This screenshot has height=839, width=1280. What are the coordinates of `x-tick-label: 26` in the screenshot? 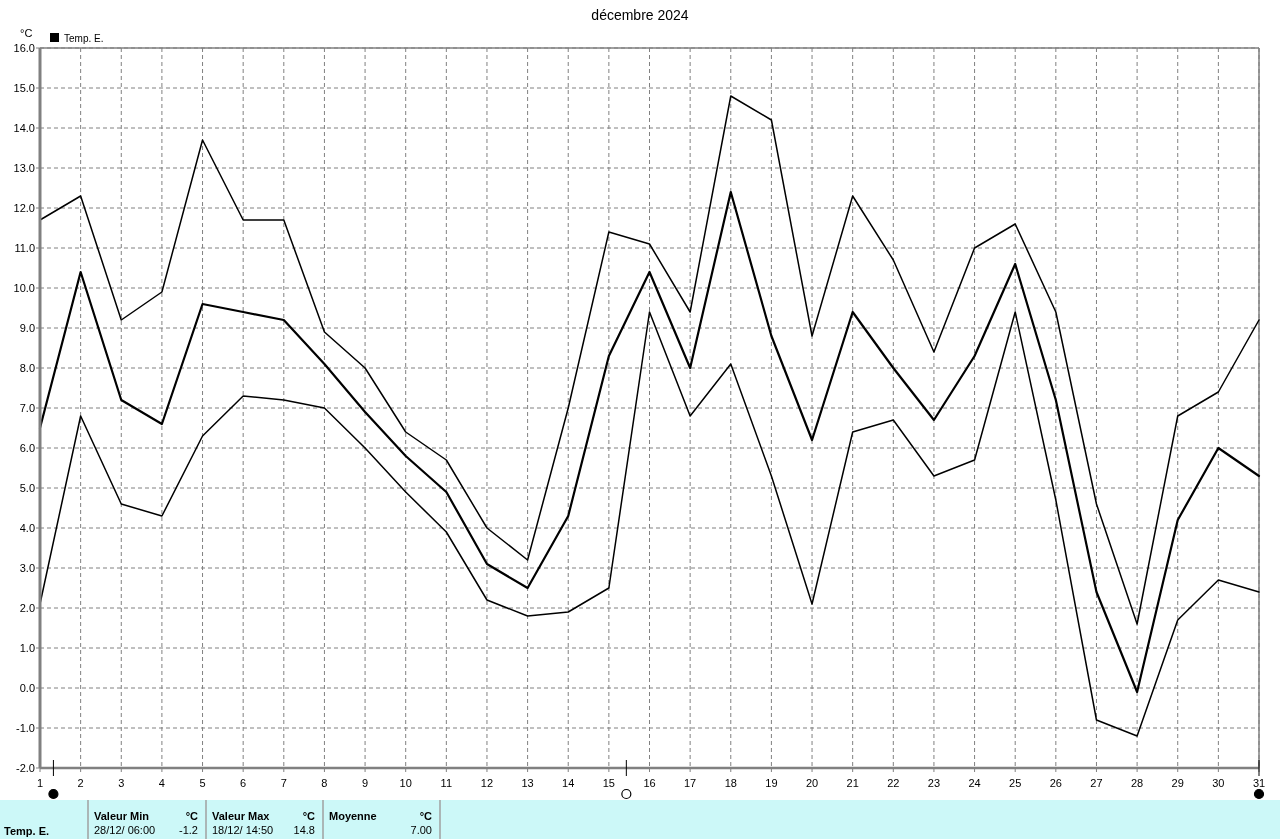 It's located at (1055, 783).